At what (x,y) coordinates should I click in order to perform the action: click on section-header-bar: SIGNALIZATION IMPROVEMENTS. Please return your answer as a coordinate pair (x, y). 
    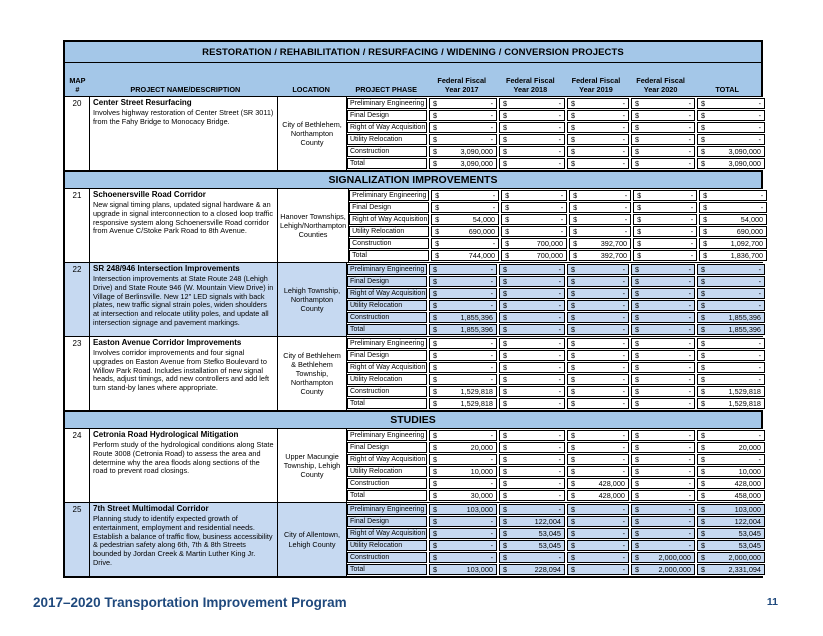
    Looking at the image, I should click on (413, 180).